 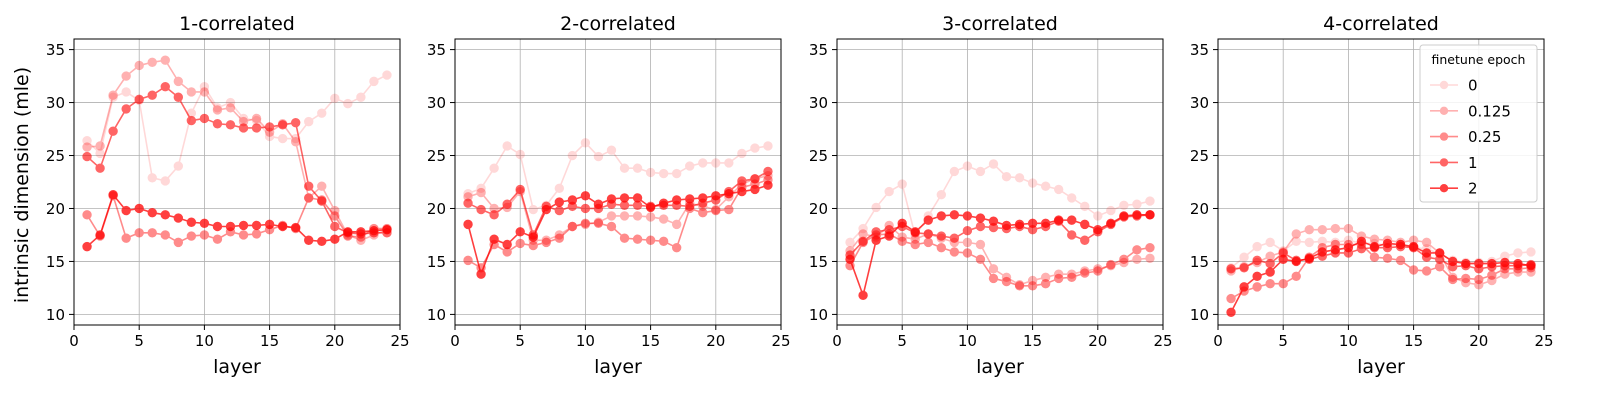 I want to click on legend-label: 0, so click(x=1473, y=86).